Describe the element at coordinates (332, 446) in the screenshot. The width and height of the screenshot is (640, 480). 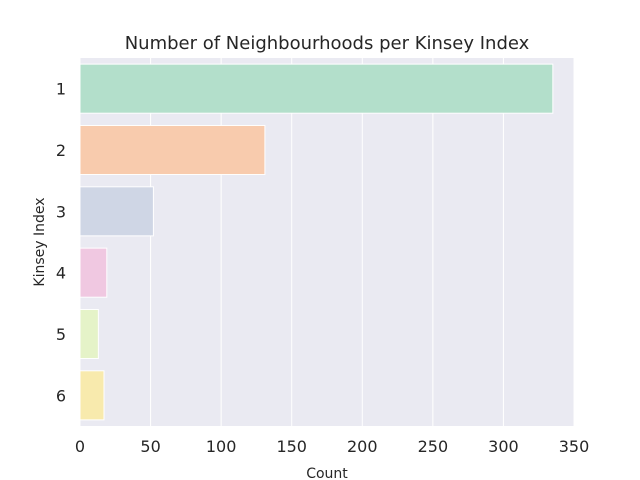
I see `x-tick-labels: 0 50 100 150 200 250 300 350` at that location.